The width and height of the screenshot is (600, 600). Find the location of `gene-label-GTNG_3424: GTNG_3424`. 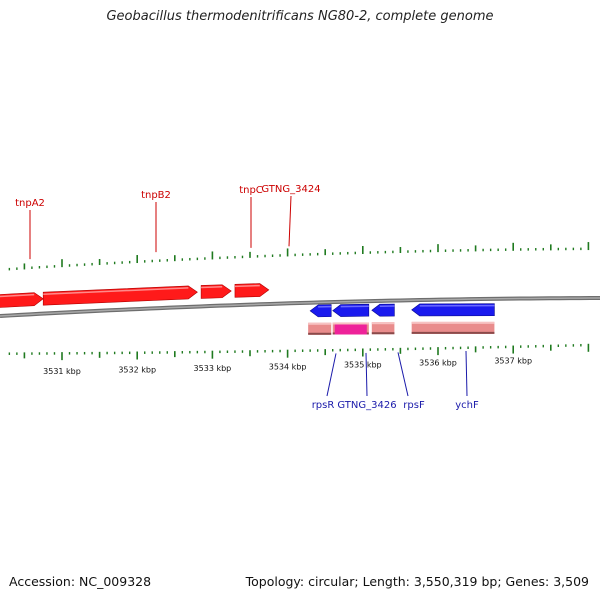

gene-label-GTNG_3424: GTNG_3424 is located at coordinates (290, 189).